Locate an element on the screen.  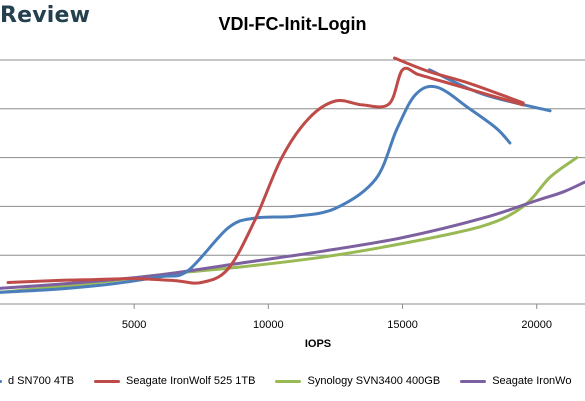
legend-item-wd-red: d SN700 4TB is located at coordinates (37, 381).